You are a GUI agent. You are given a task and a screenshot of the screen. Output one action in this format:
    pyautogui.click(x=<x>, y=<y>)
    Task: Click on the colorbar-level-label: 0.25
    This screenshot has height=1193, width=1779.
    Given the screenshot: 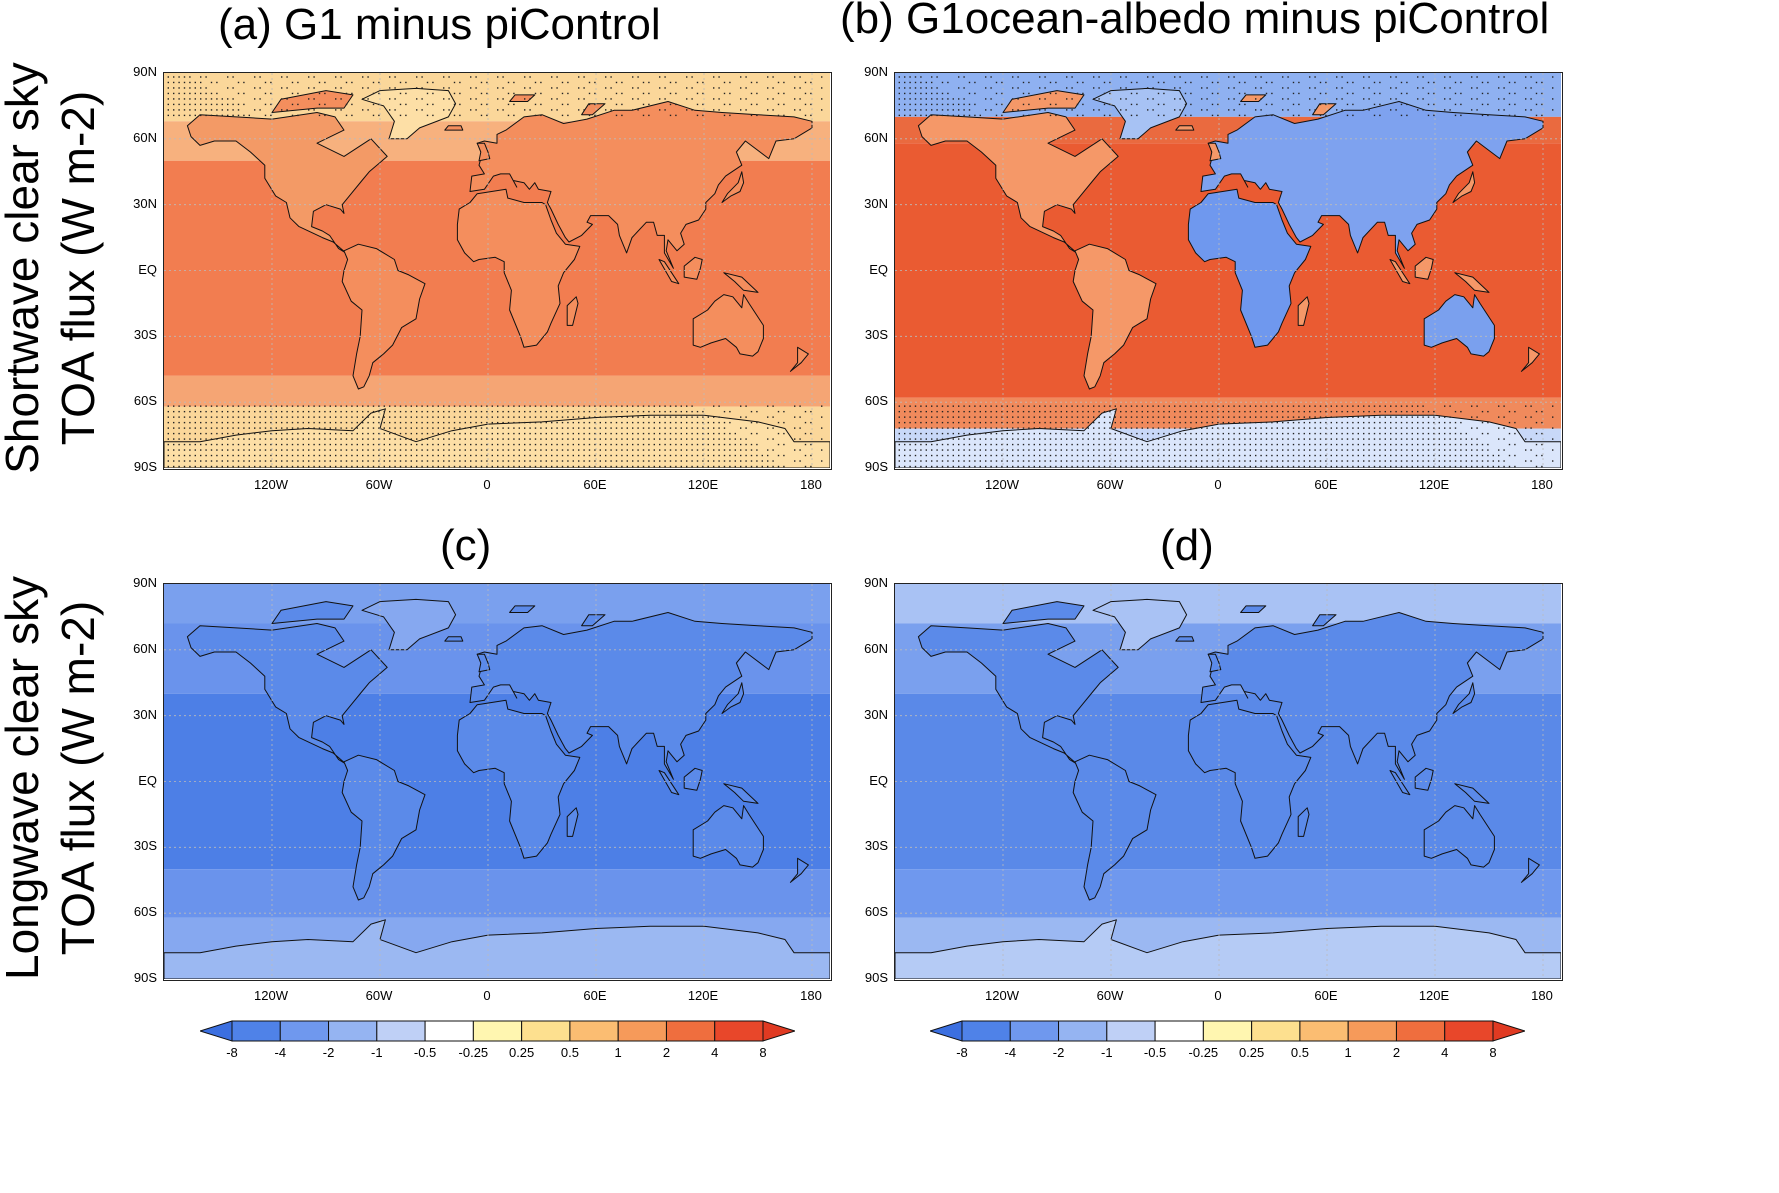 What is the action you would take?
    pyautogui.click(x=1251, y=1052)
    